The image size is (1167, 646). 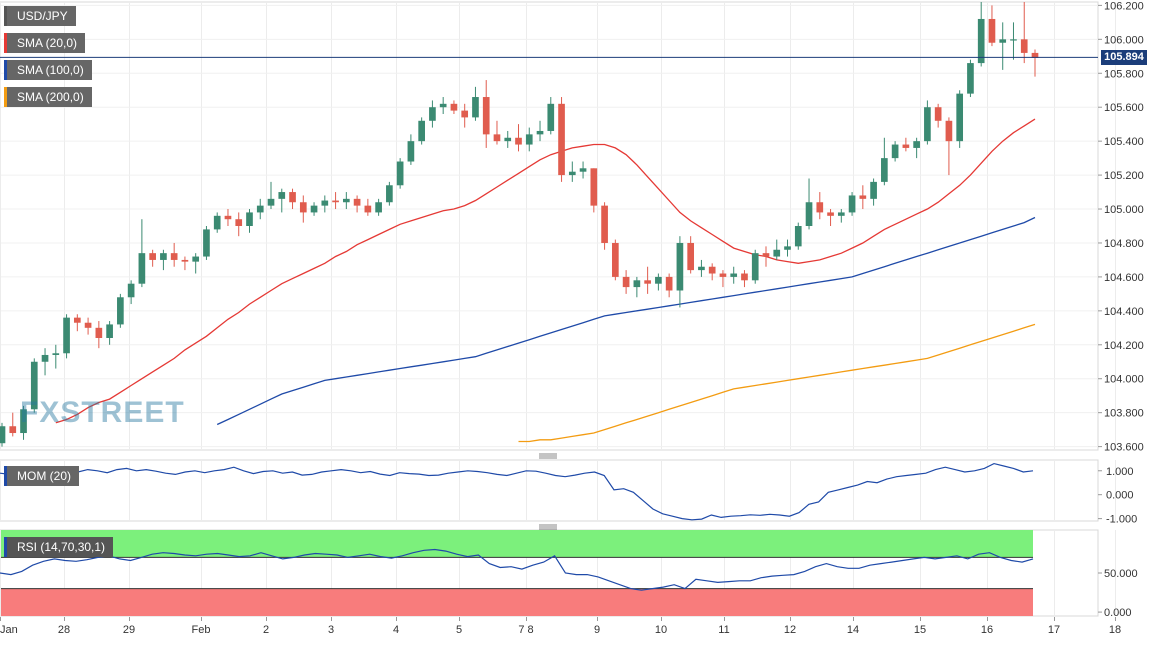 I want to click on x-tick-label: 29, so click(x=129, y=630).